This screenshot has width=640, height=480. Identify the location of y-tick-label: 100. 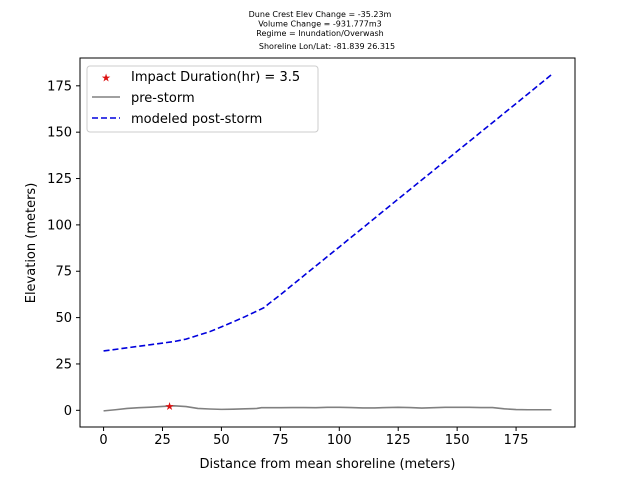
(59, 225).